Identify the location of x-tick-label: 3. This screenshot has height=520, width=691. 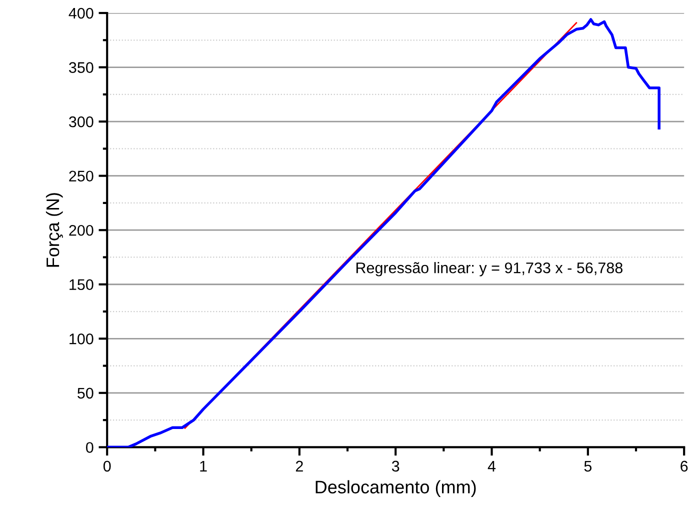
(396, 466).